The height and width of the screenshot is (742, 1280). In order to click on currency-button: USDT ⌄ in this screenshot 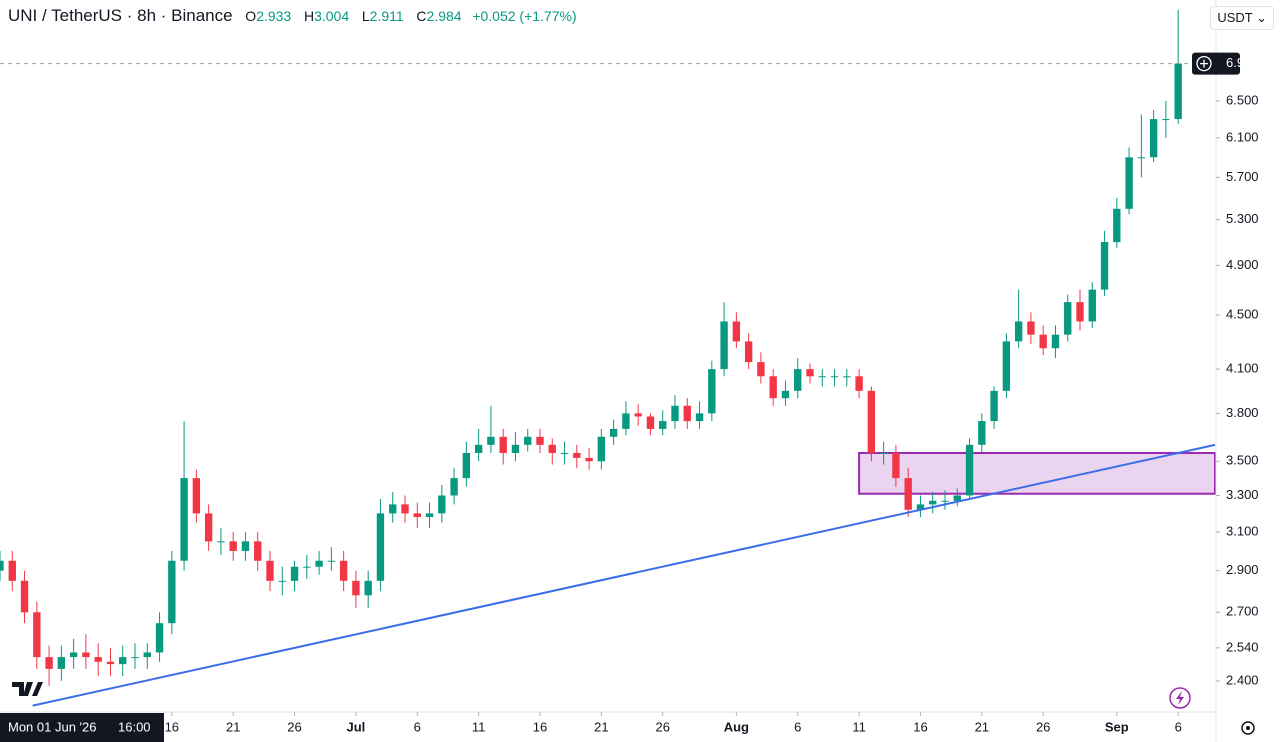, I will do `click(1242, 18)`.